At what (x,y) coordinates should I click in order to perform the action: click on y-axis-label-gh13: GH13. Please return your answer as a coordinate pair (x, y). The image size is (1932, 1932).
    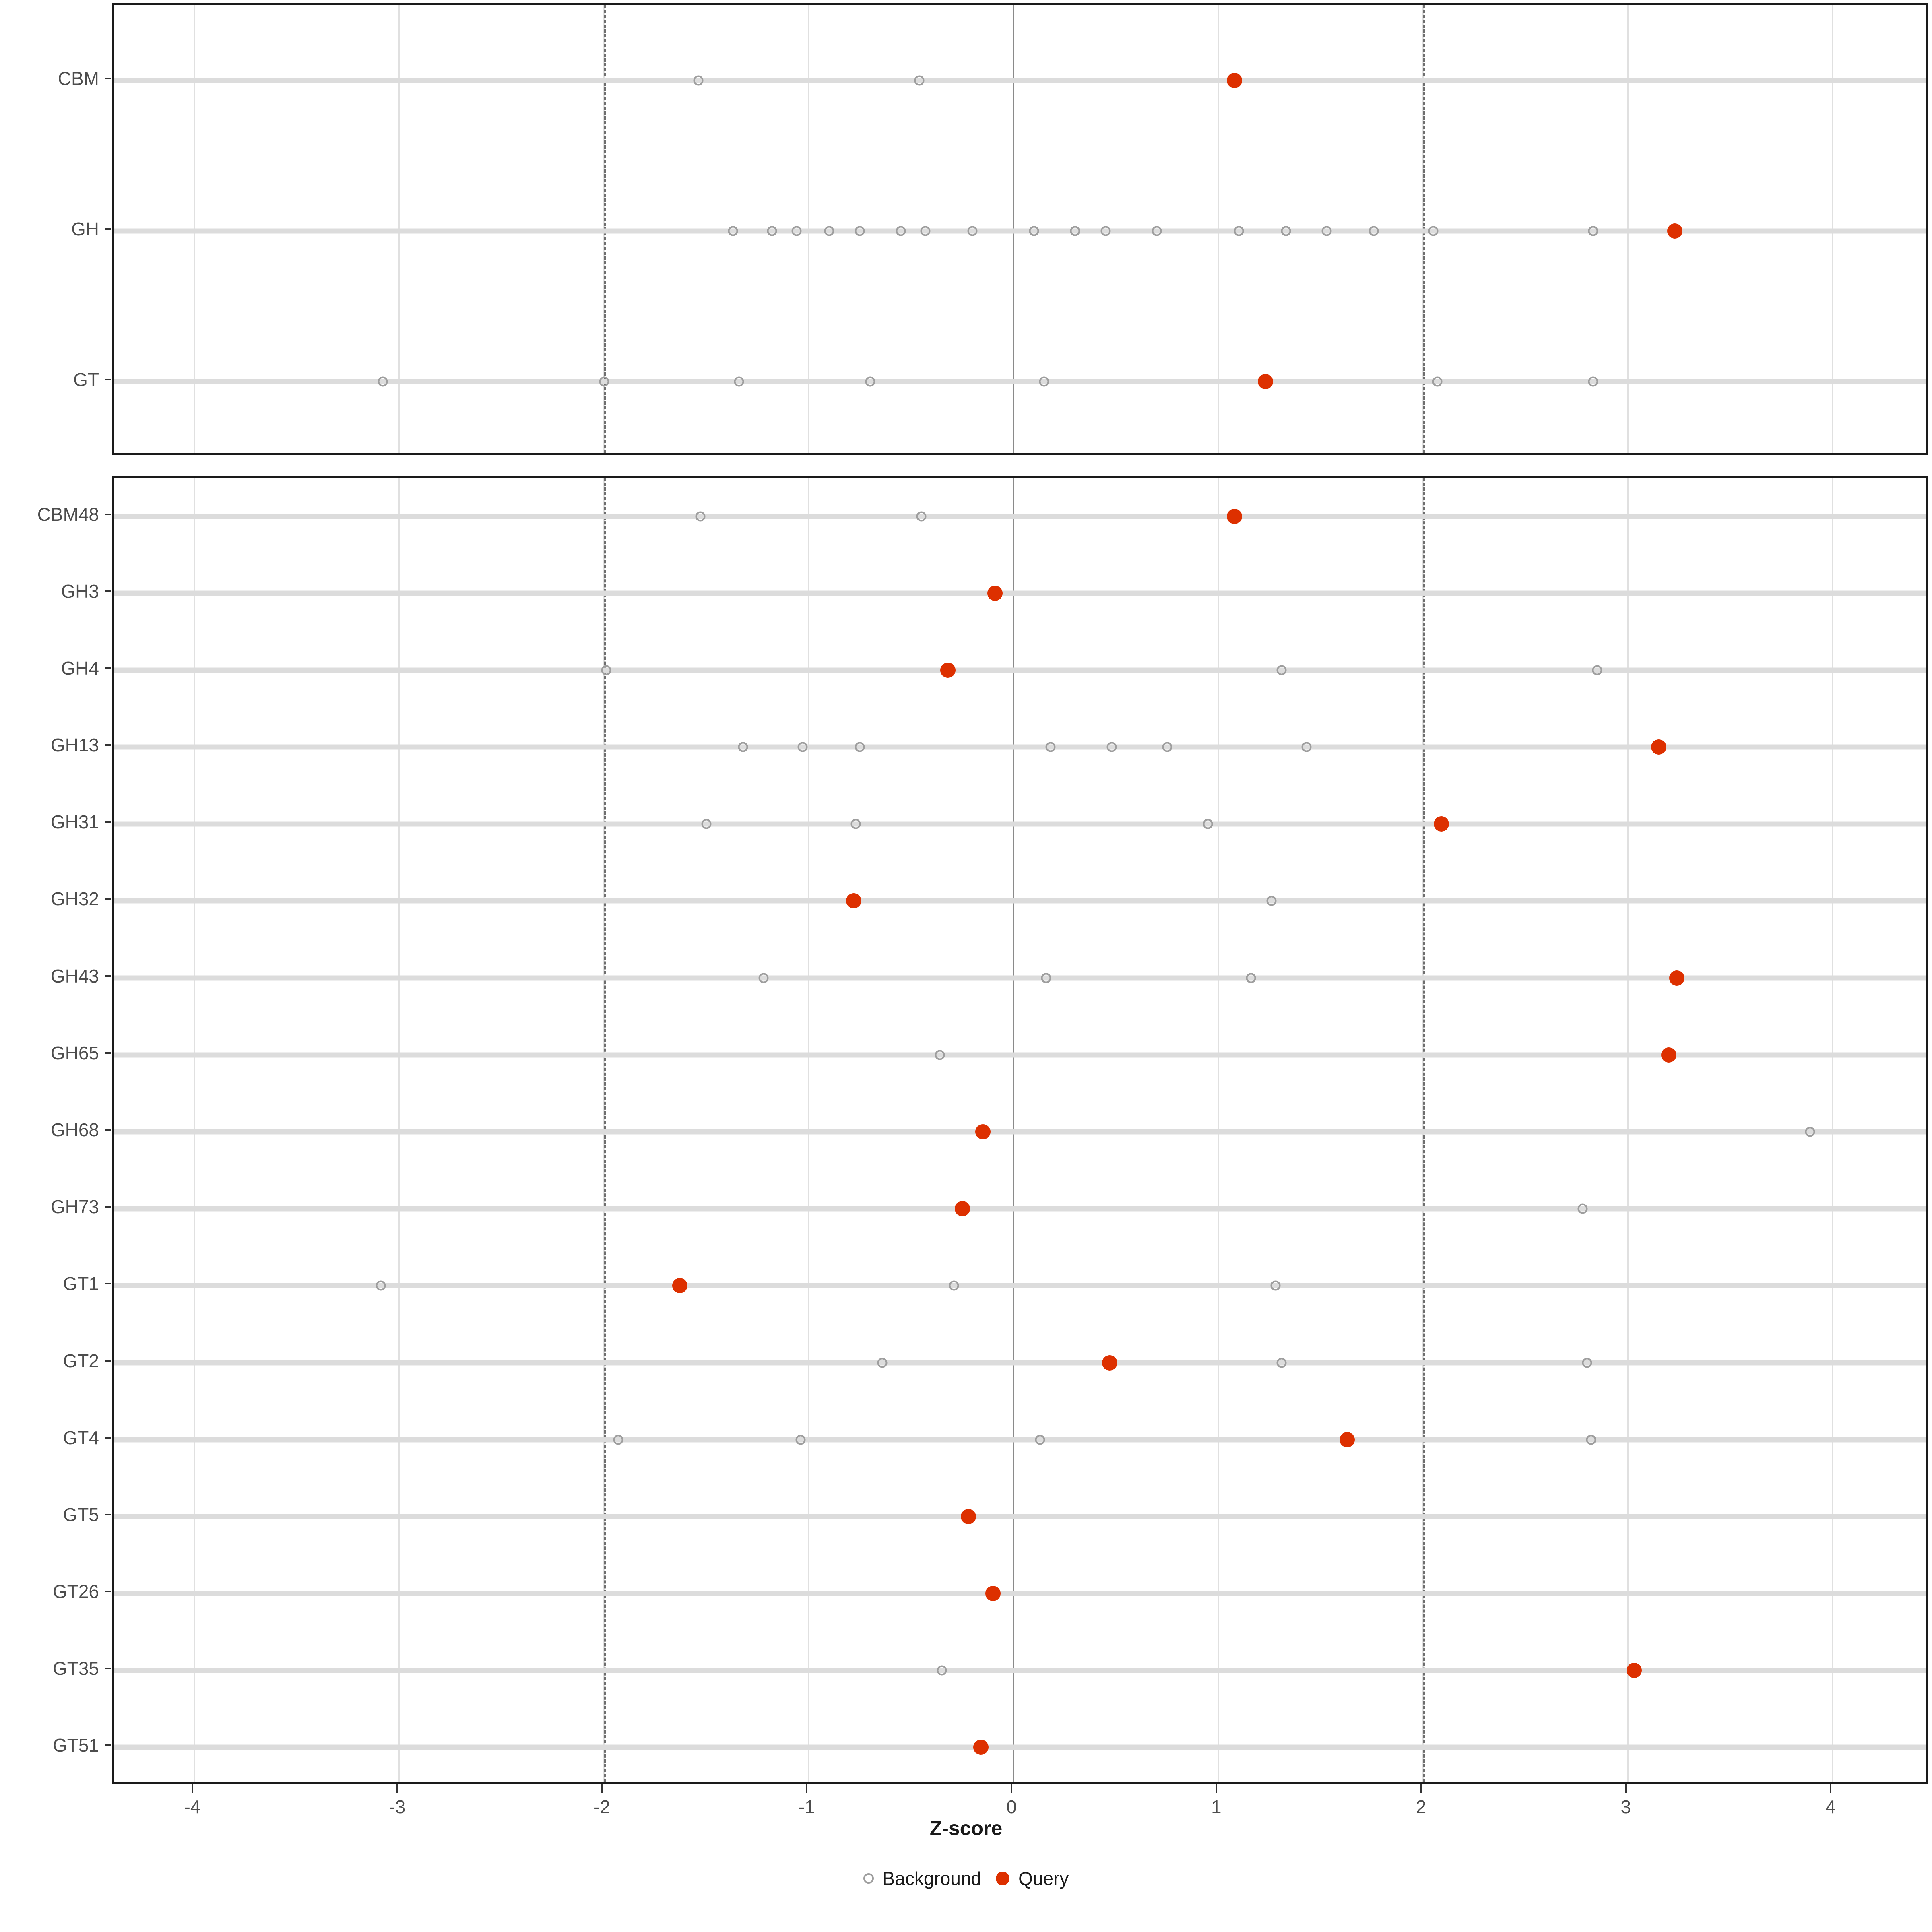
    Looking at the image, I should click on (74, 745).